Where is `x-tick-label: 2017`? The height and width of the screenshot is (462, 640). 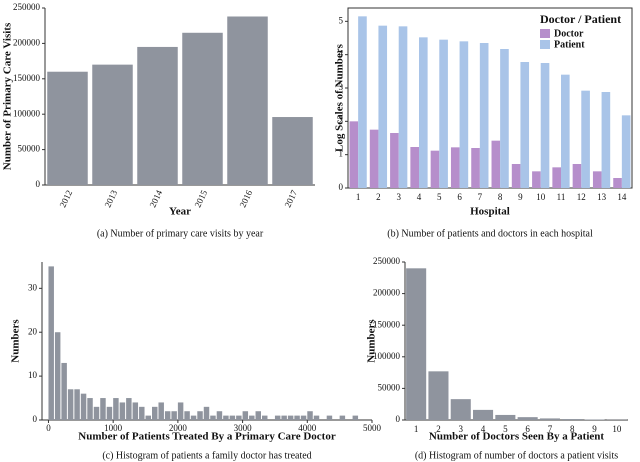 x-tick-label: 2017 is located at coordinates (291, 198).